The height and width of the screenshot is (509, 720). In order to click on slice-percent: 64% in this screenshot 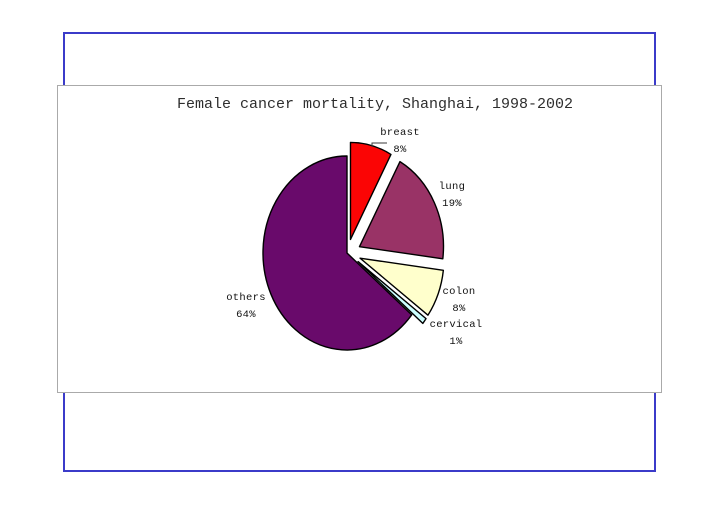, I will do `click(246, 315)`.